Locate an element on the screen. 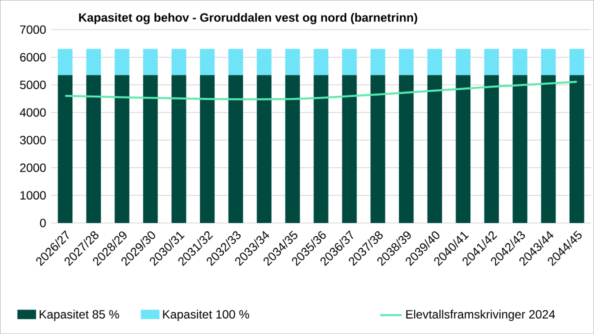  legend-label: Kapasitet 100 % is located at coordinates (206, 315).